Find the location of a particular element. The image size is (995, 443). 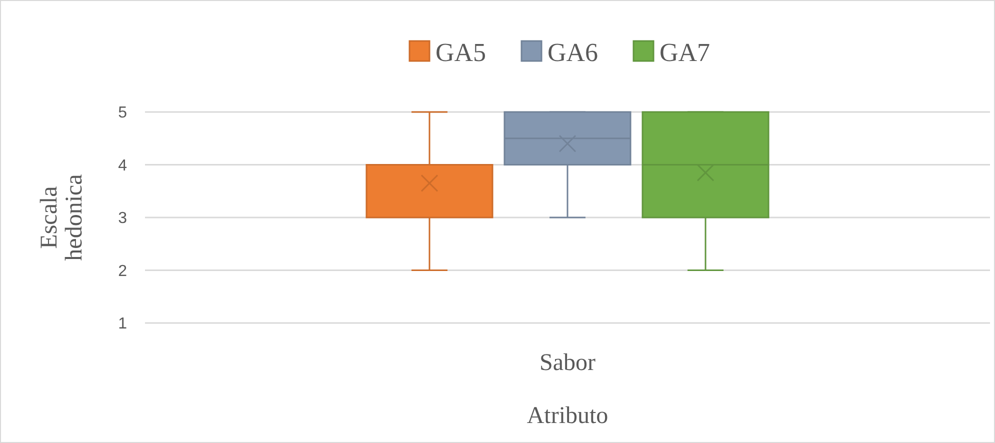

legend-label: GA5 is located at coordinates (461, 53).